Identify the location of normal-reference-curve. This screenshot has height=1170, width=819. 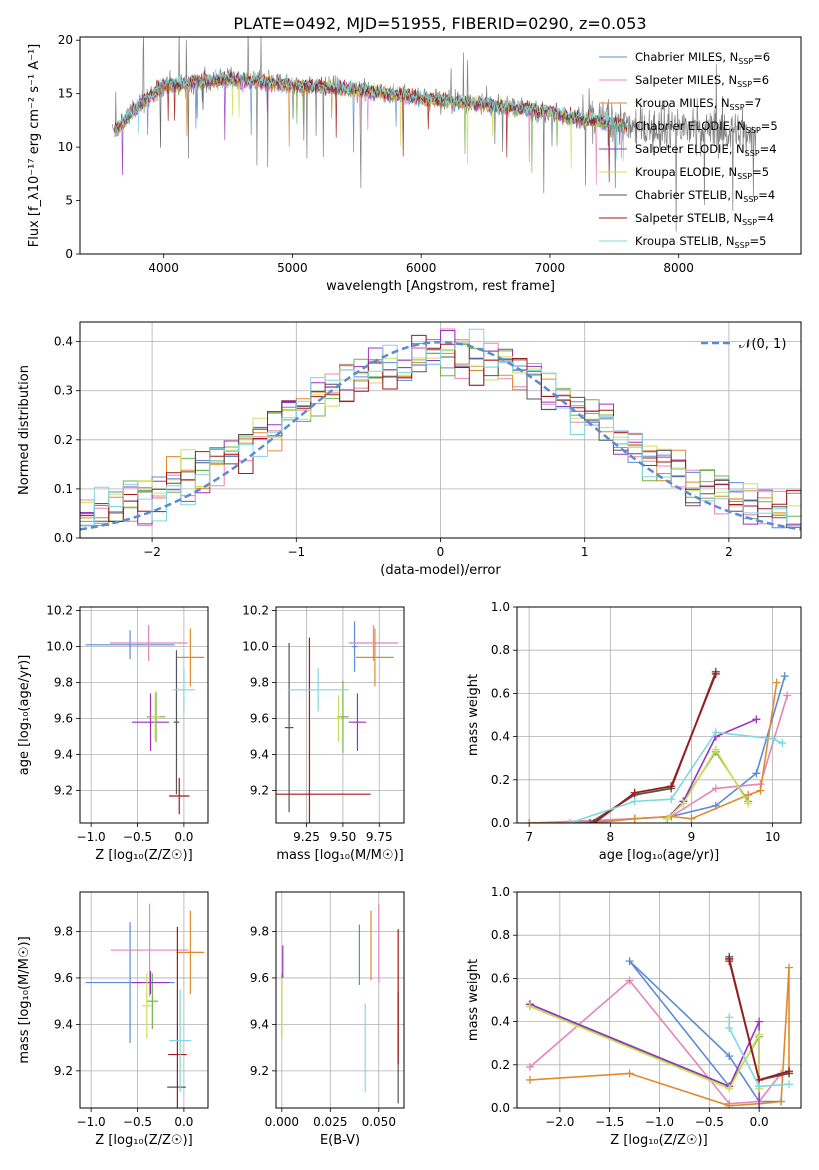
(440, 435).